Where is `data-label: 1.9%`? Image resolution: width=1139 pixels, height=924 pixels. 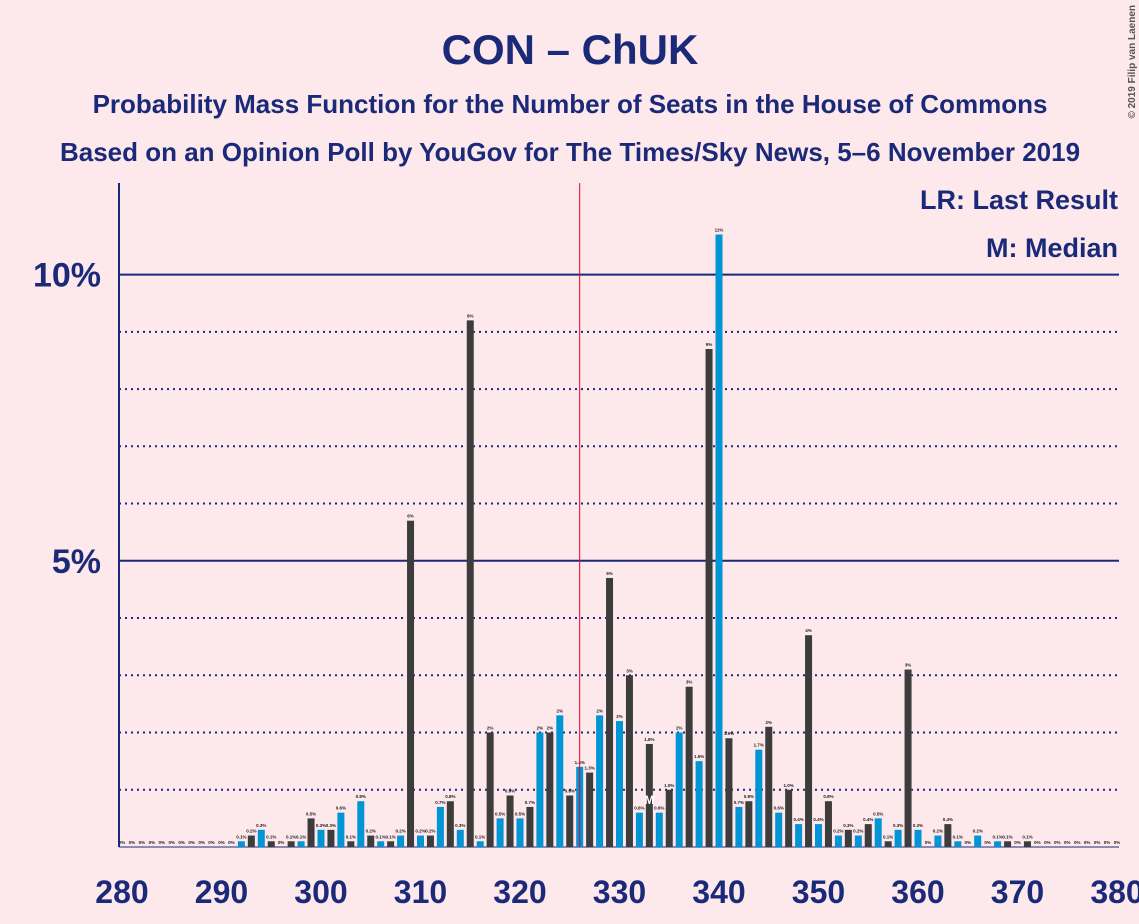
data-label: 1.9% is located at coordinates (729, 733).